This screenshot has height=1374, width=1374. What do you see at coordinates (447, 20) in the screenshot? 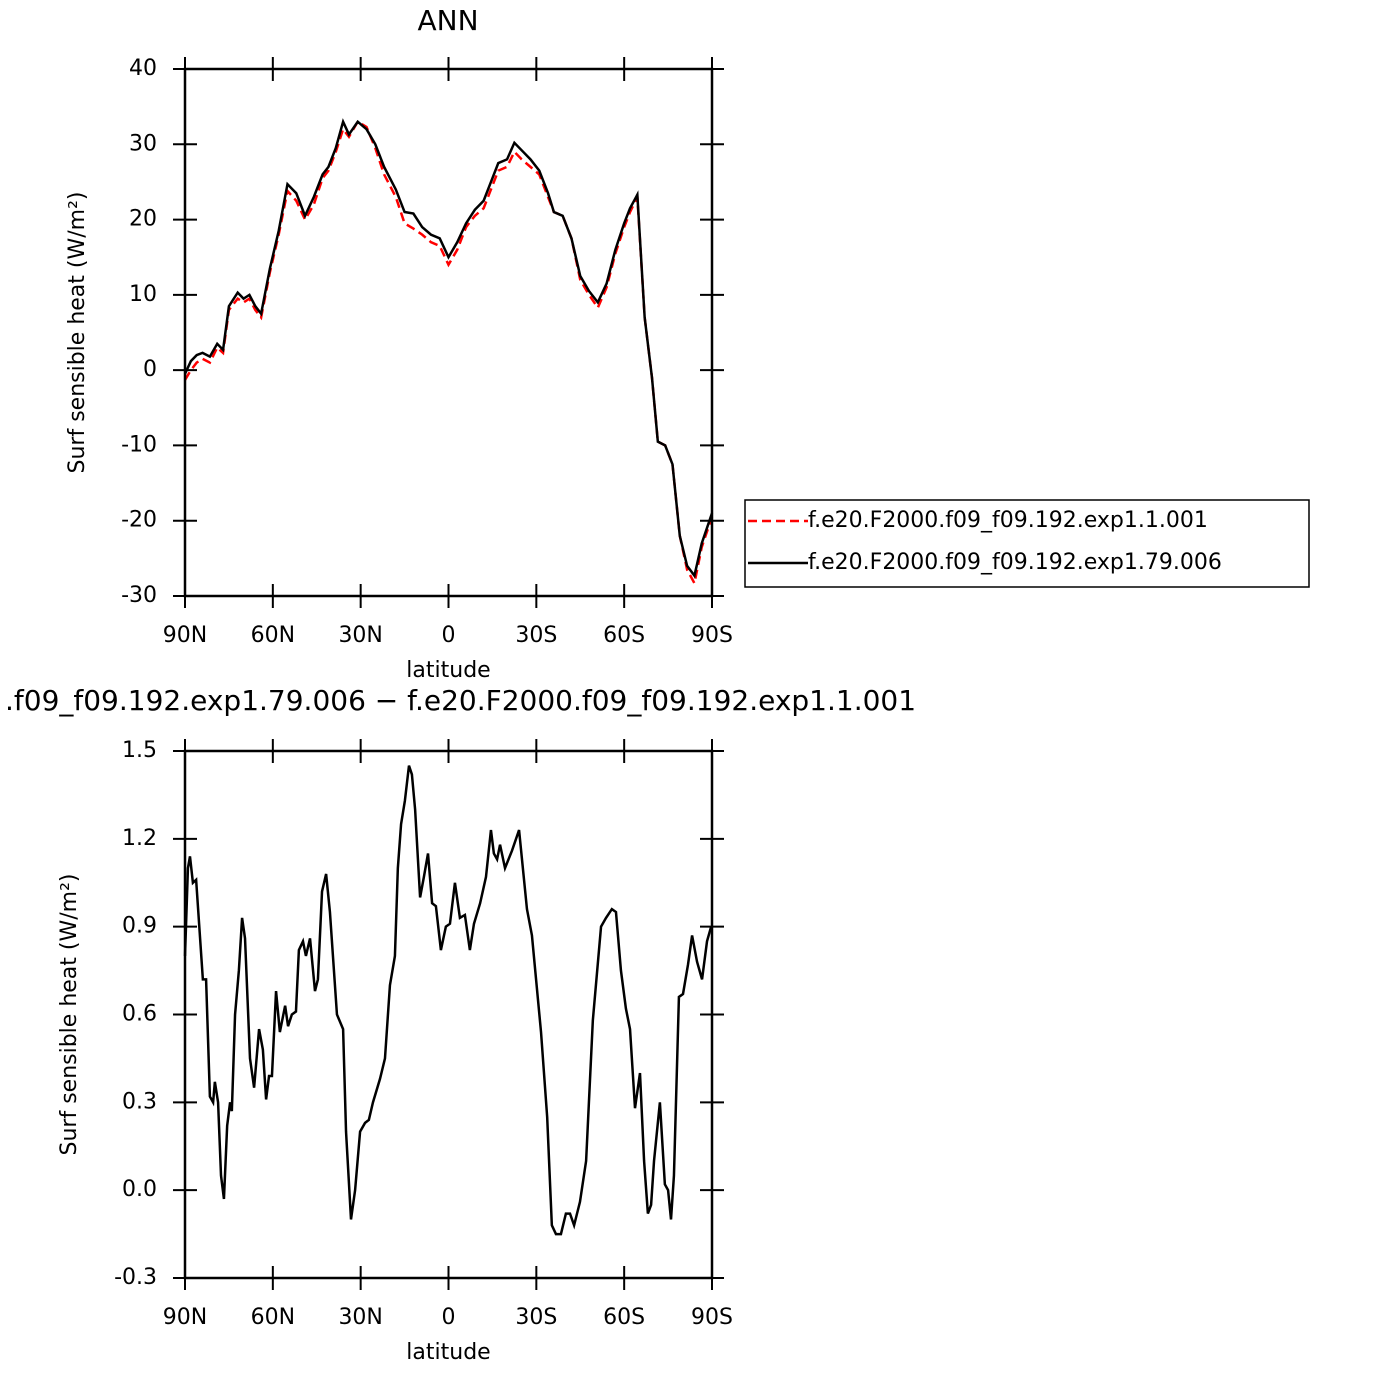
I see `chart-title: ANN` at bounding box center [447, 20].